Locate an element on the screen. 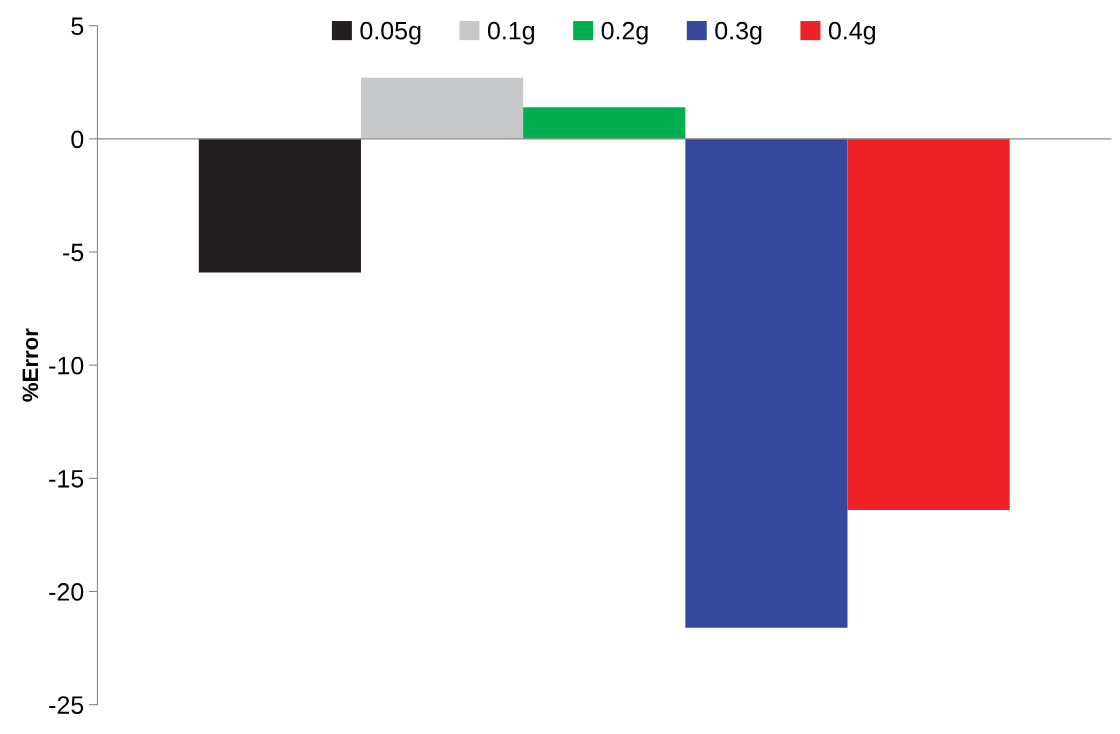 The width and height of the screenshot is (1120, 734). y-tick-label: 5 is located at coordinates (77, 26).